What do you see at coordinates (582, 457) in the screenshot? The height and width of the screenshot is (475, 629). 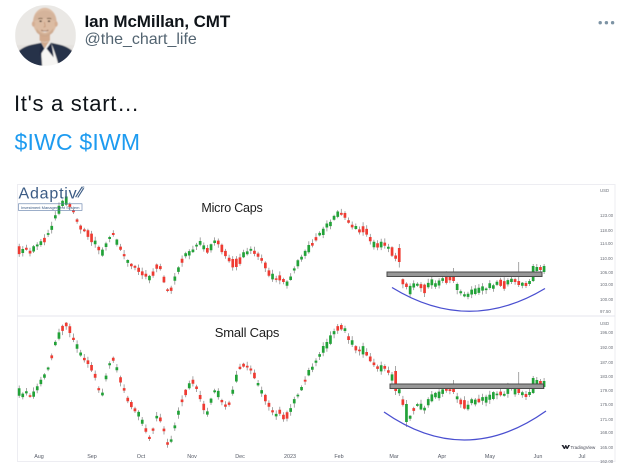 I see `svg-text: Jul` at bounding box center [582, 457].